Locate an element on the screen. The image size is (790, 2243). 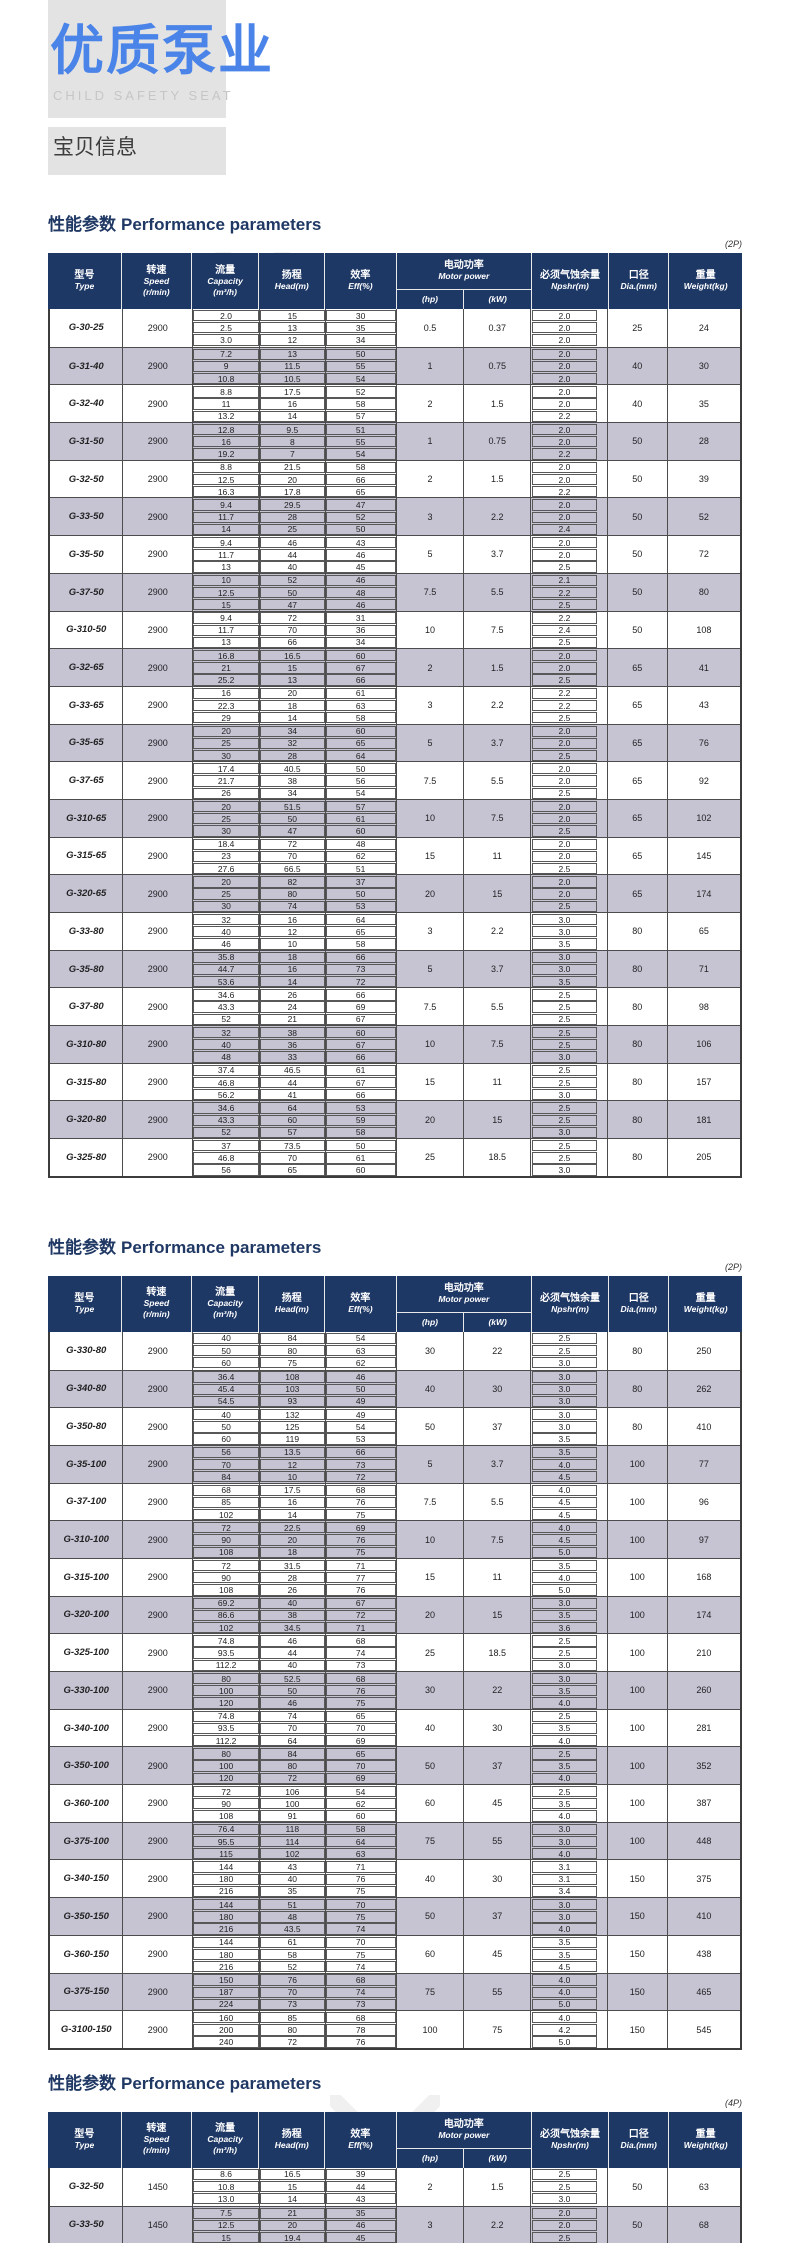
value-box: 22.5 is located at coordinates (292, 1528).